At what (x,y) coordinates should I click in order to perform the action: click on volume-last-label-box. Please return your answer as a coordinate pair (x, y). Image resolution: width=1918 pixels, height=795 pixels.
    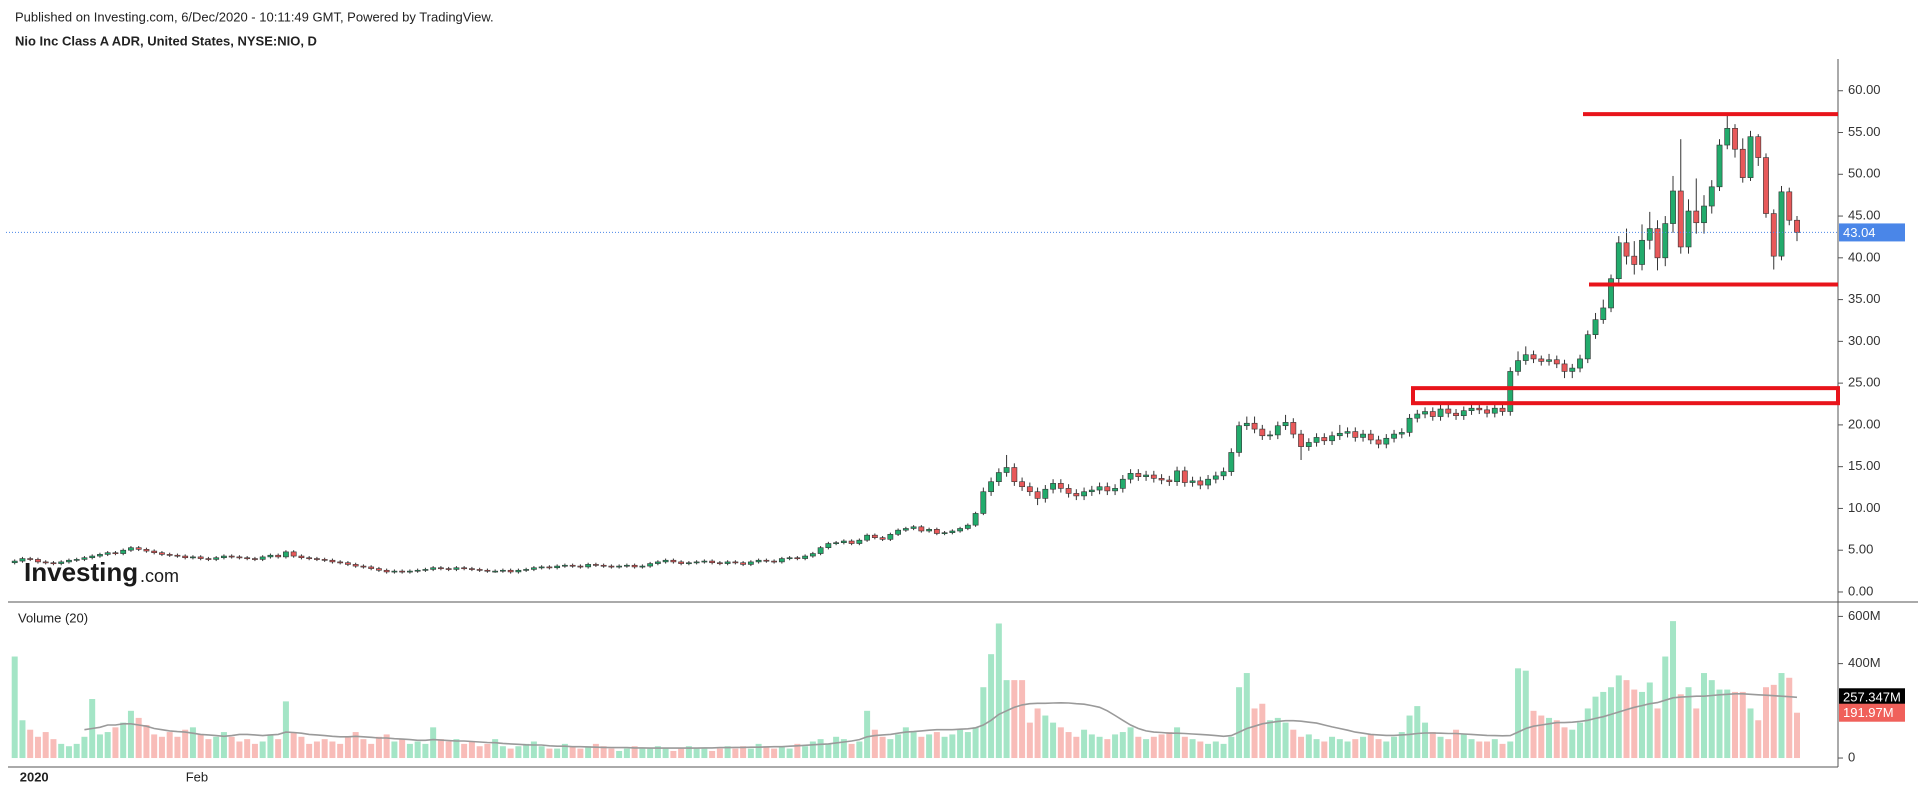
    Looking at the image, I should click on (1872, 712).